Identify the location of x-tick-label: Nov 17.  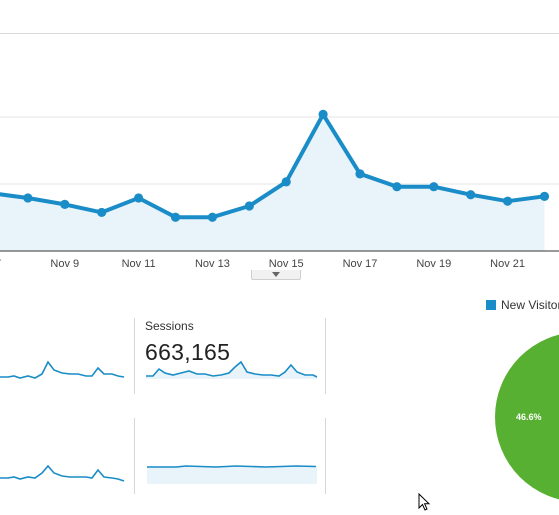
(360, 264).